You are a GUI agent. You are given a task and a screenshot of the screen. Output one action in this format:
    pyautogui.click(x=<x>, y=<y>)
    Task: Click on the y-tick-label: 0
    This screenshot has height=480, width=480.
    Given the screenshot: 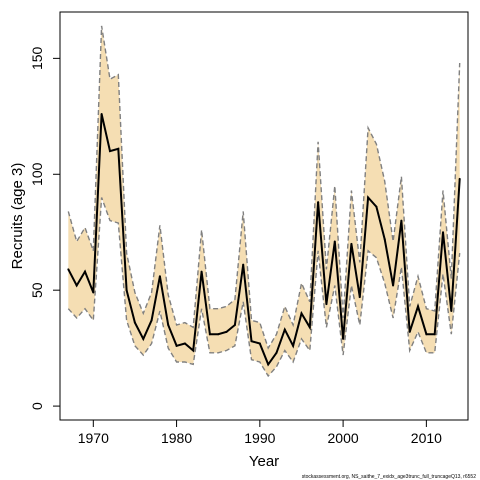 What is the action you would take?
    pyautogui.click(x=37, y=406)
    